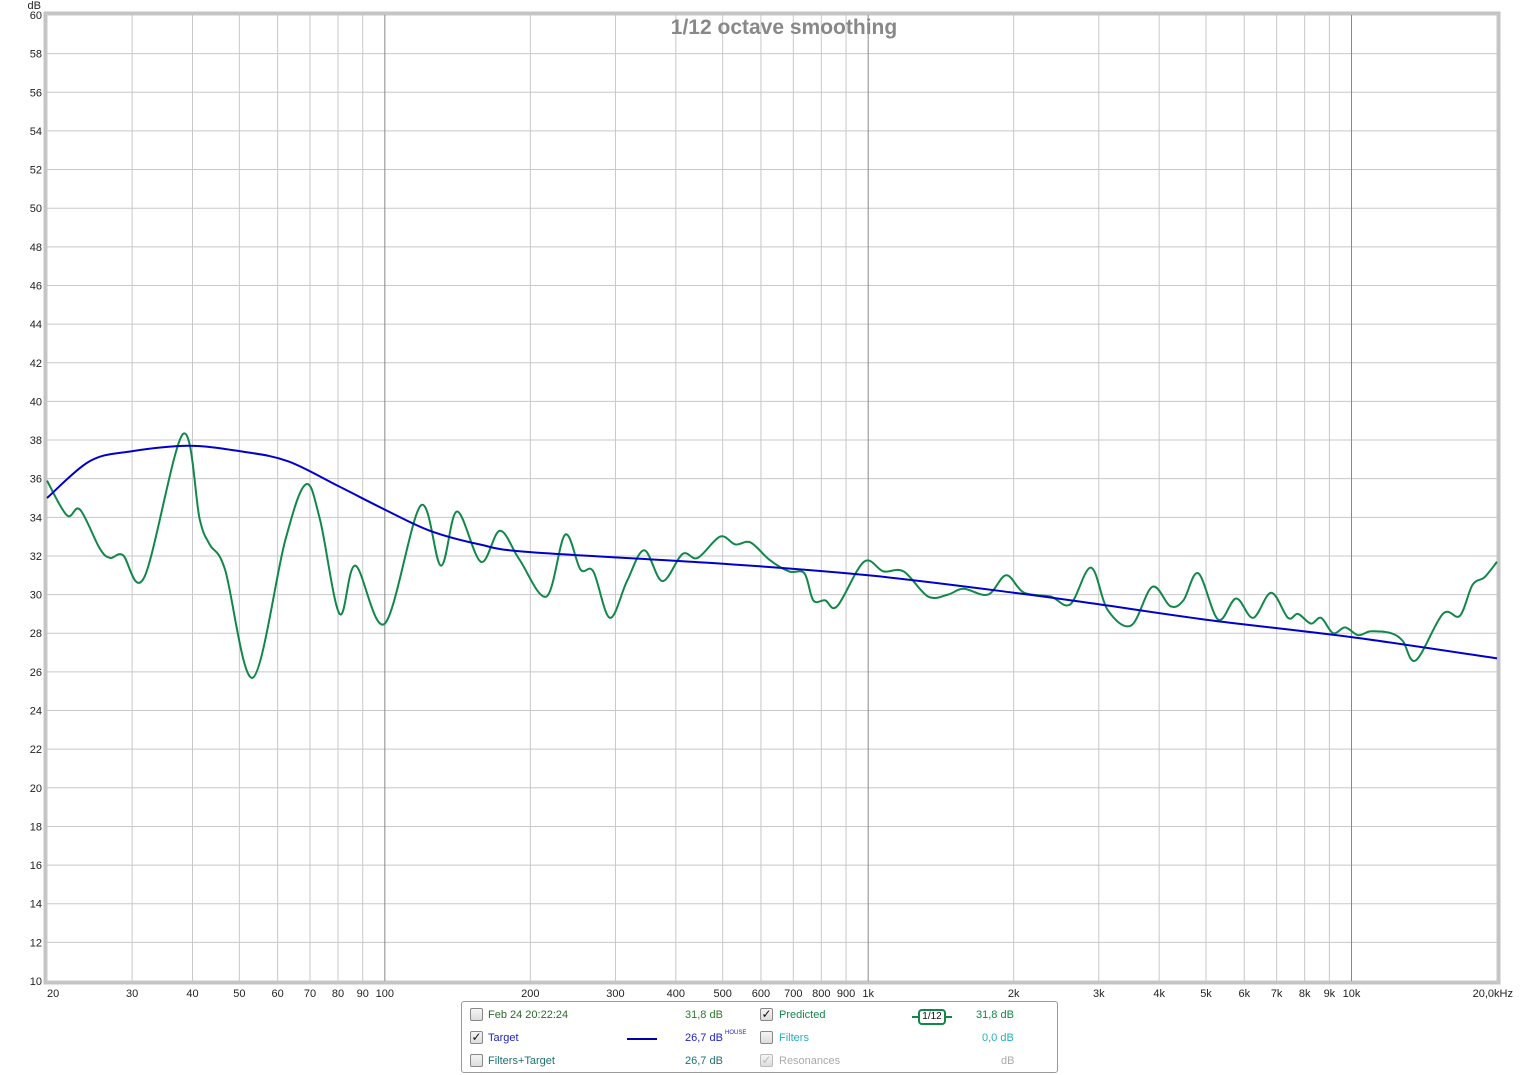 This screenshot has width=1520, height=1075. Describe the element at coordinates (794, 1038) in the screenshot. I see `filters-label: Filters` at that location.